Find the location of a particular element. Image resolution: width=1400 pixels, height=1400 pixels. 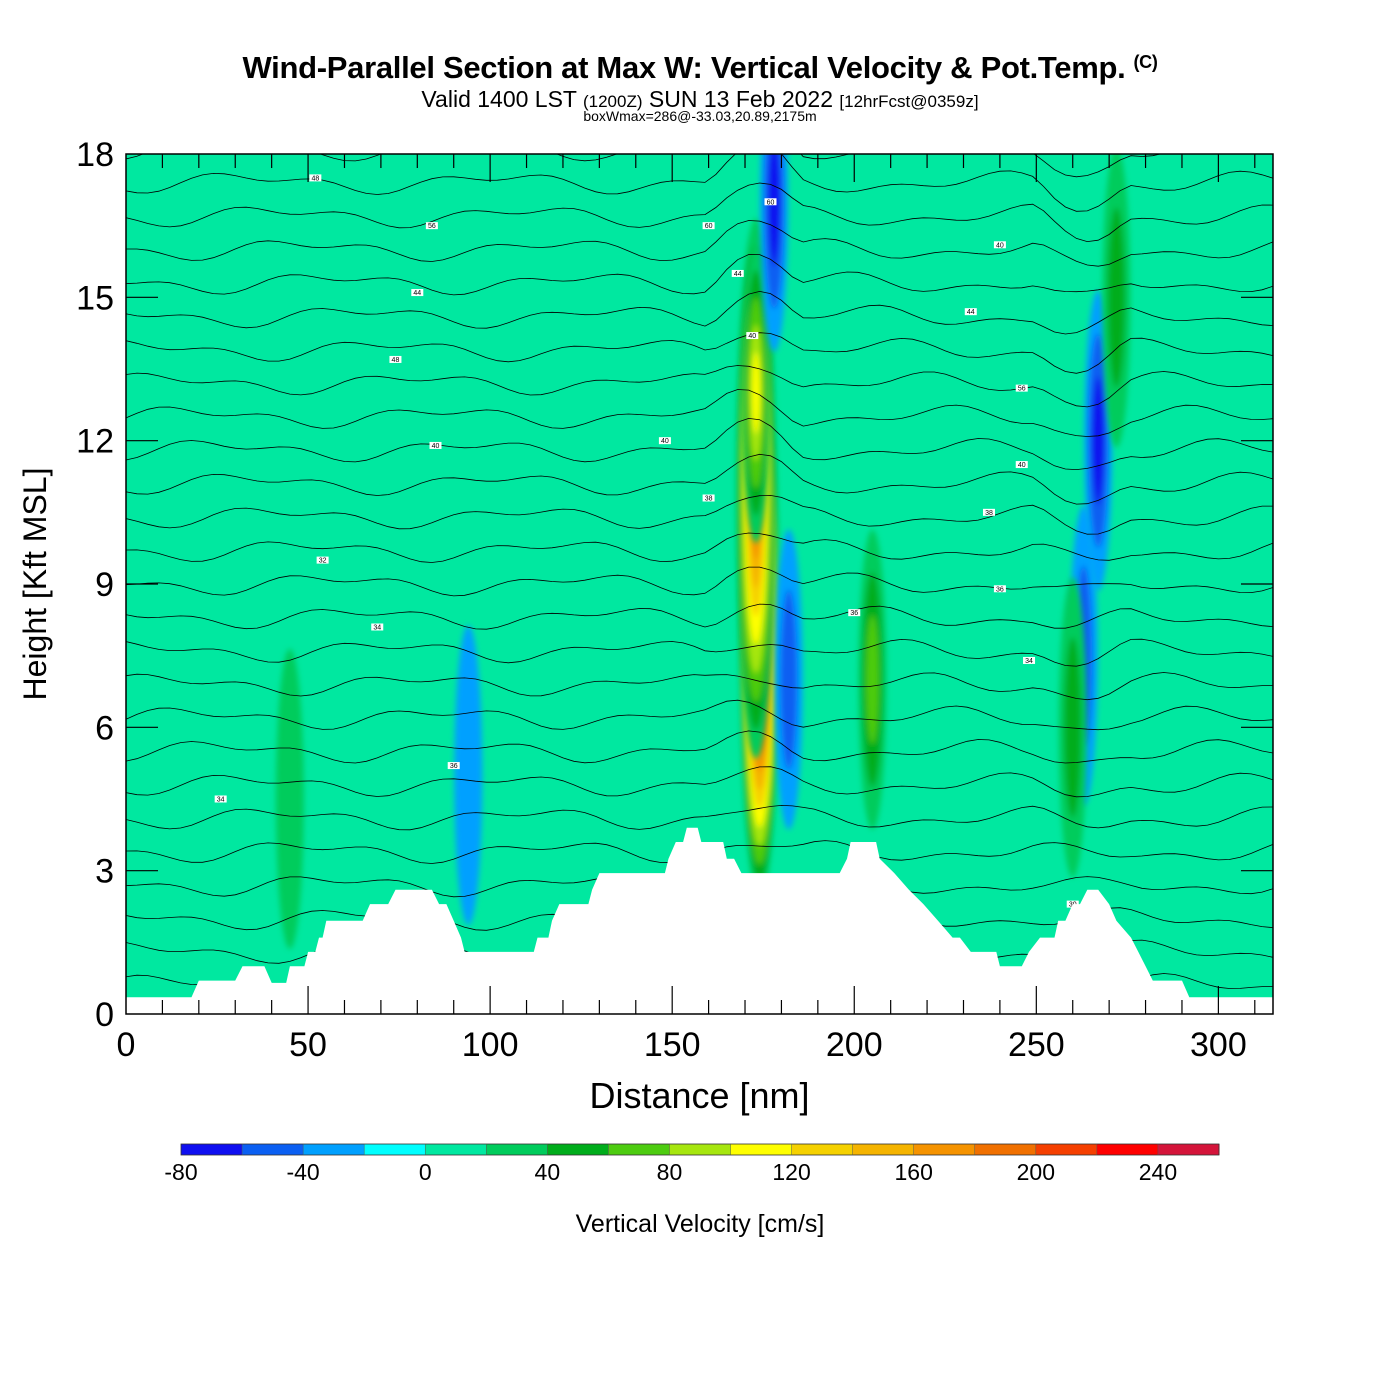

y-tick-label: 6 is located at coordinates (104, 728).